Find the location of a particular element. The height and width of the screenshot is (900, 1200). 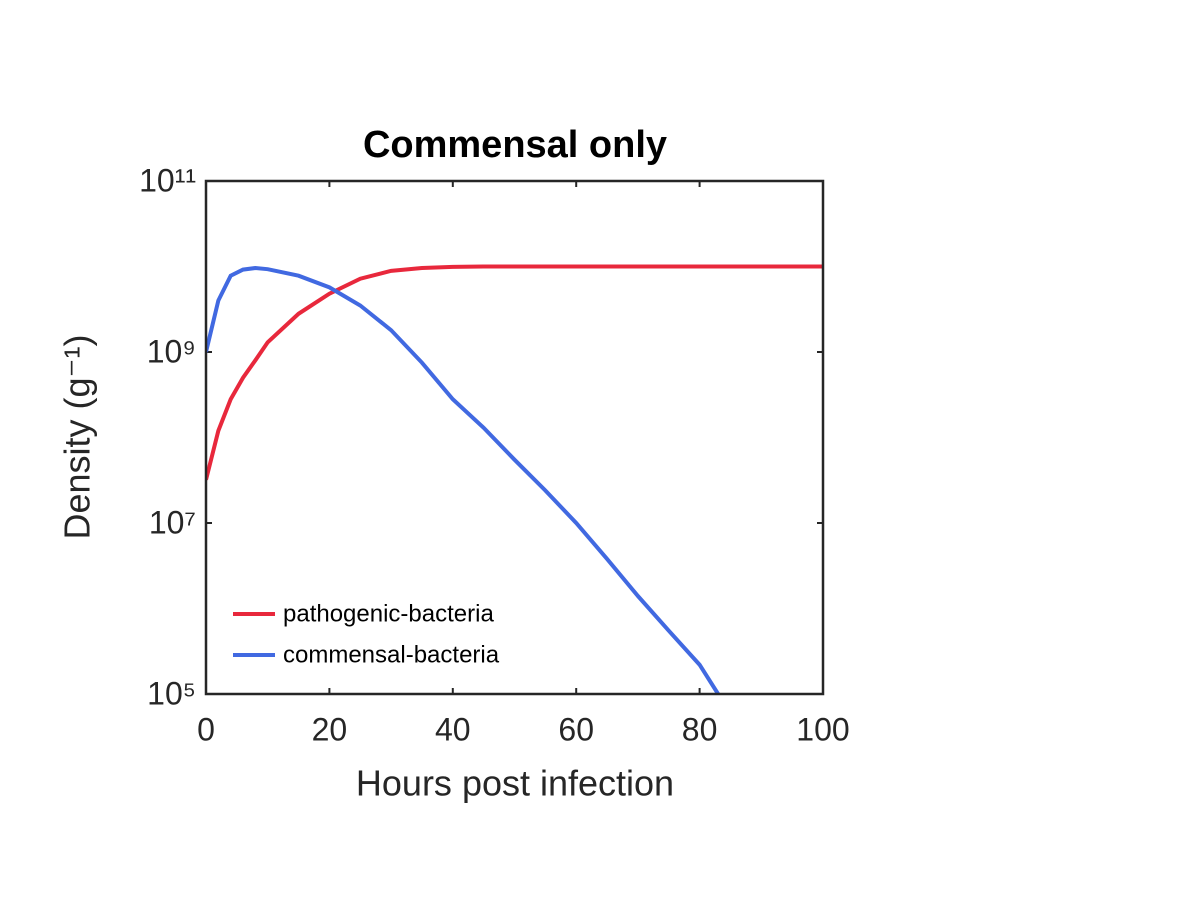

x-tick-label: 80 is located at coordinates (700, 729).